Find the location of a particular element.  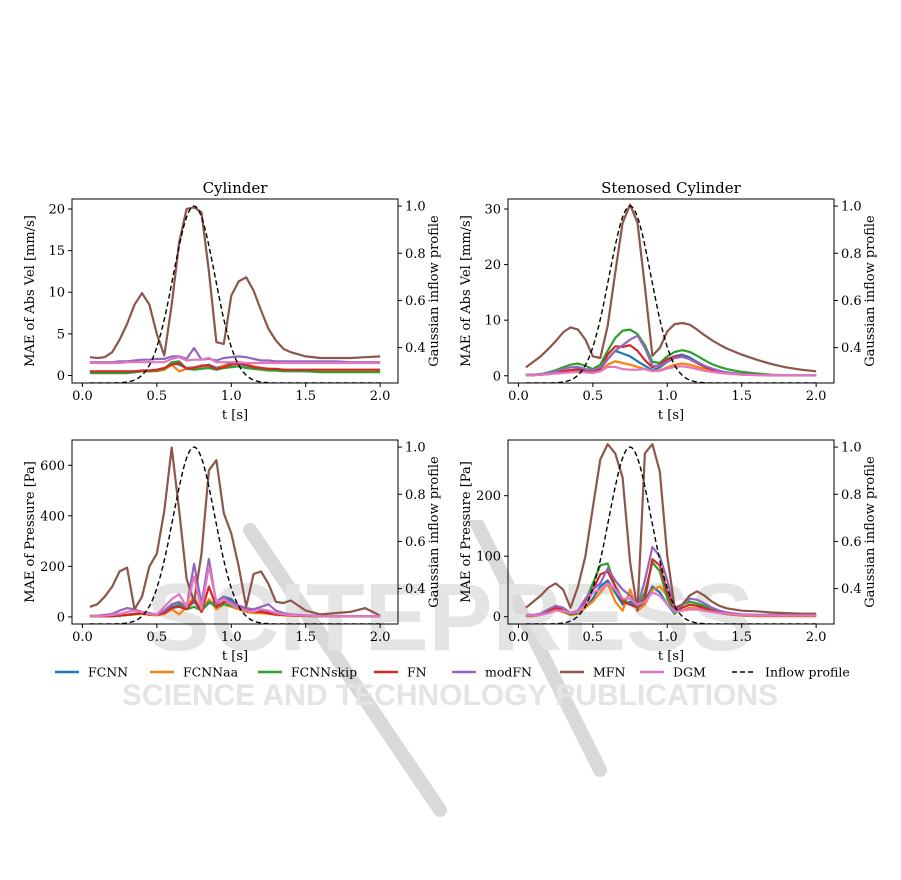

y-tick-label: 400 is located at coordinates (52, 516).